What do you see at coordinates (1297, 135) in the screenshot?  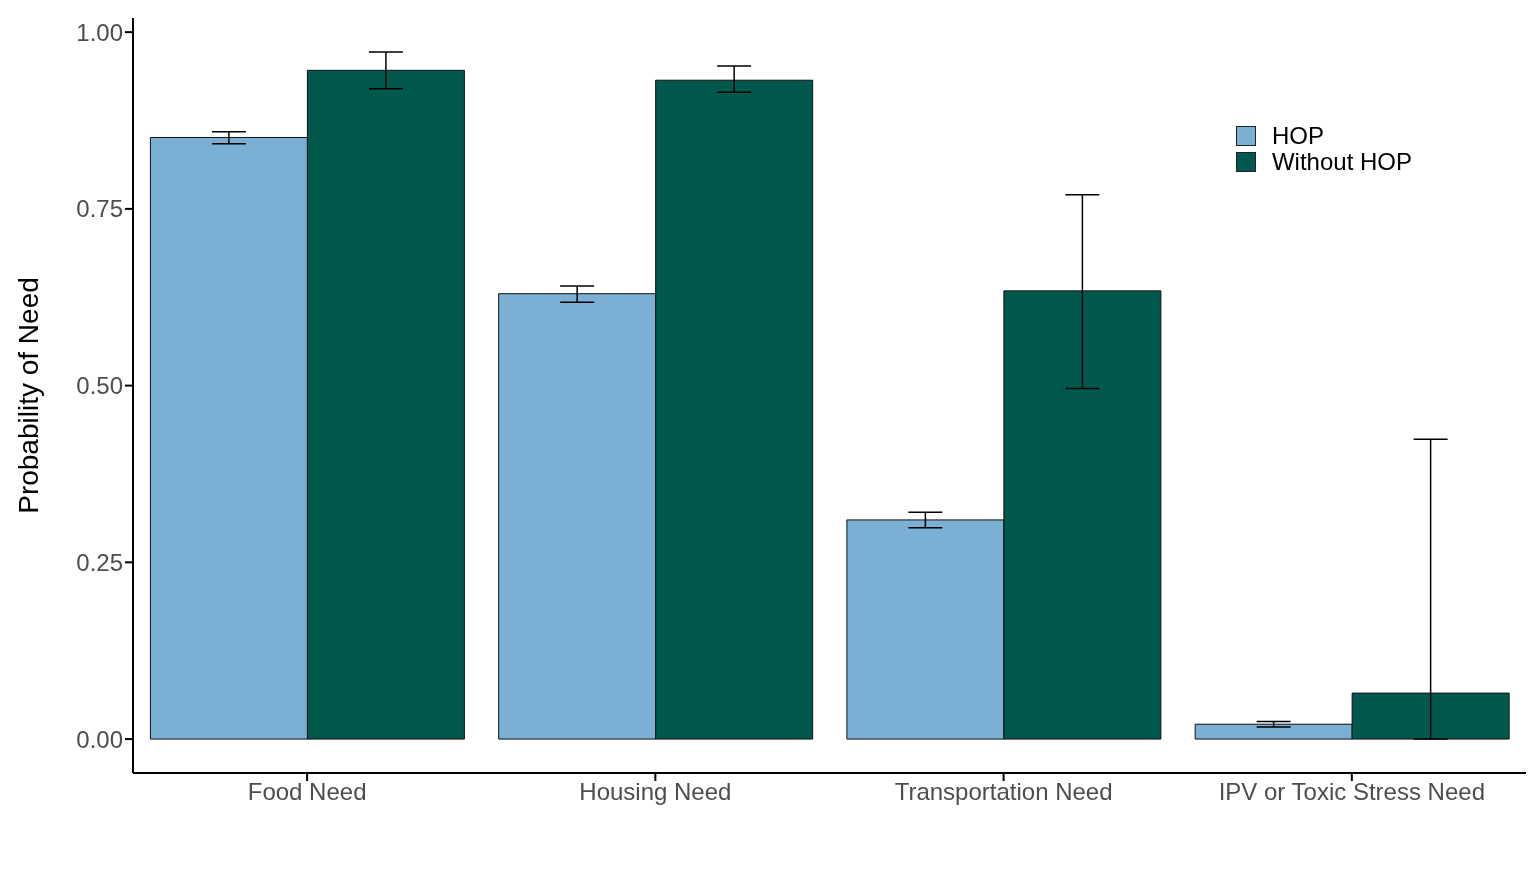 I see `legend-label: HOP` at bounding box center [1297, 135].